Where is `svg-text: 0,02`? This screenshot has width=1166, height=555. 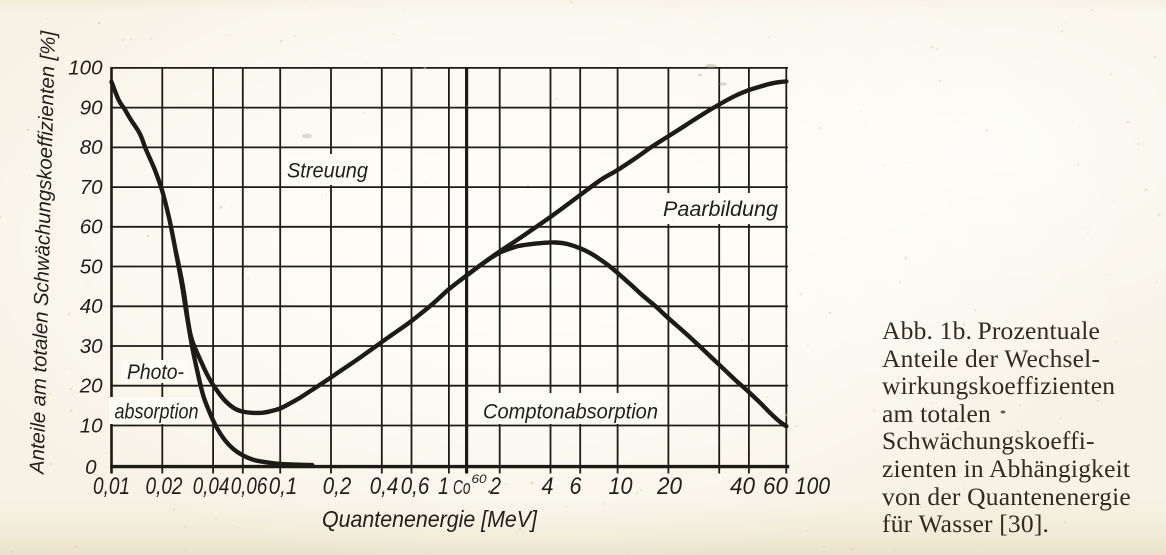
svg-text: 0,02 is located at coordinates (164, 486).